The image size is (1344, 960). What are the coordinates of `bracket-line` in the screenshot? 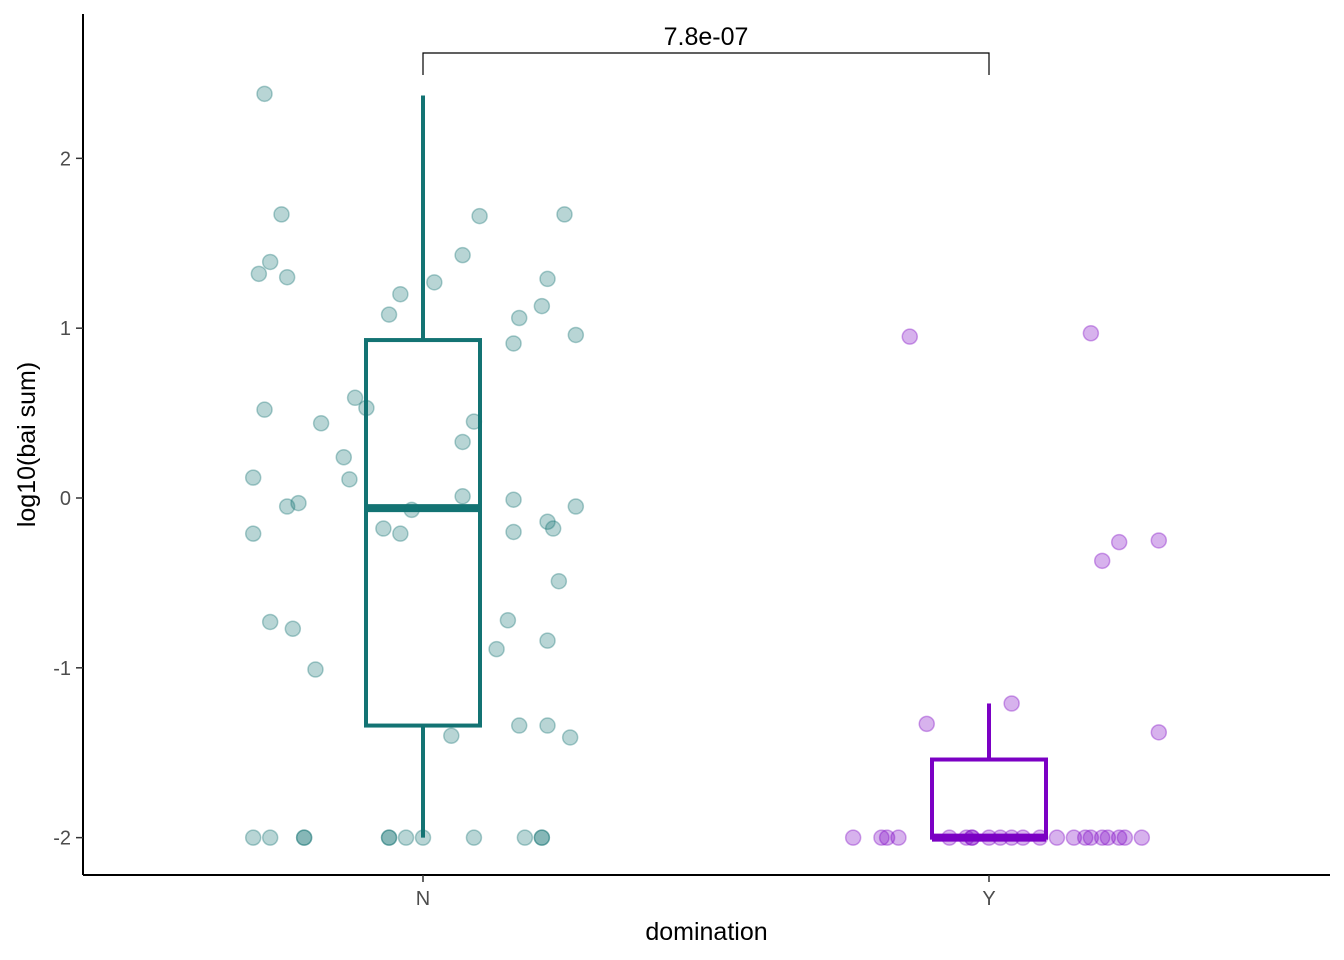 It's located at (706, 63).